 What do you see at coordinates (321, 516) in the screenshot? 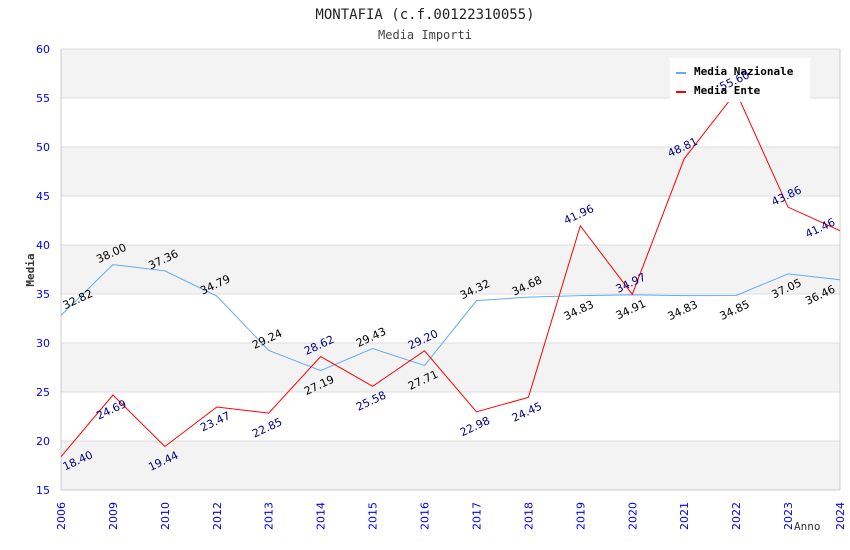
I see `x-tick-label: 2014` at bounding box center [321, 516].